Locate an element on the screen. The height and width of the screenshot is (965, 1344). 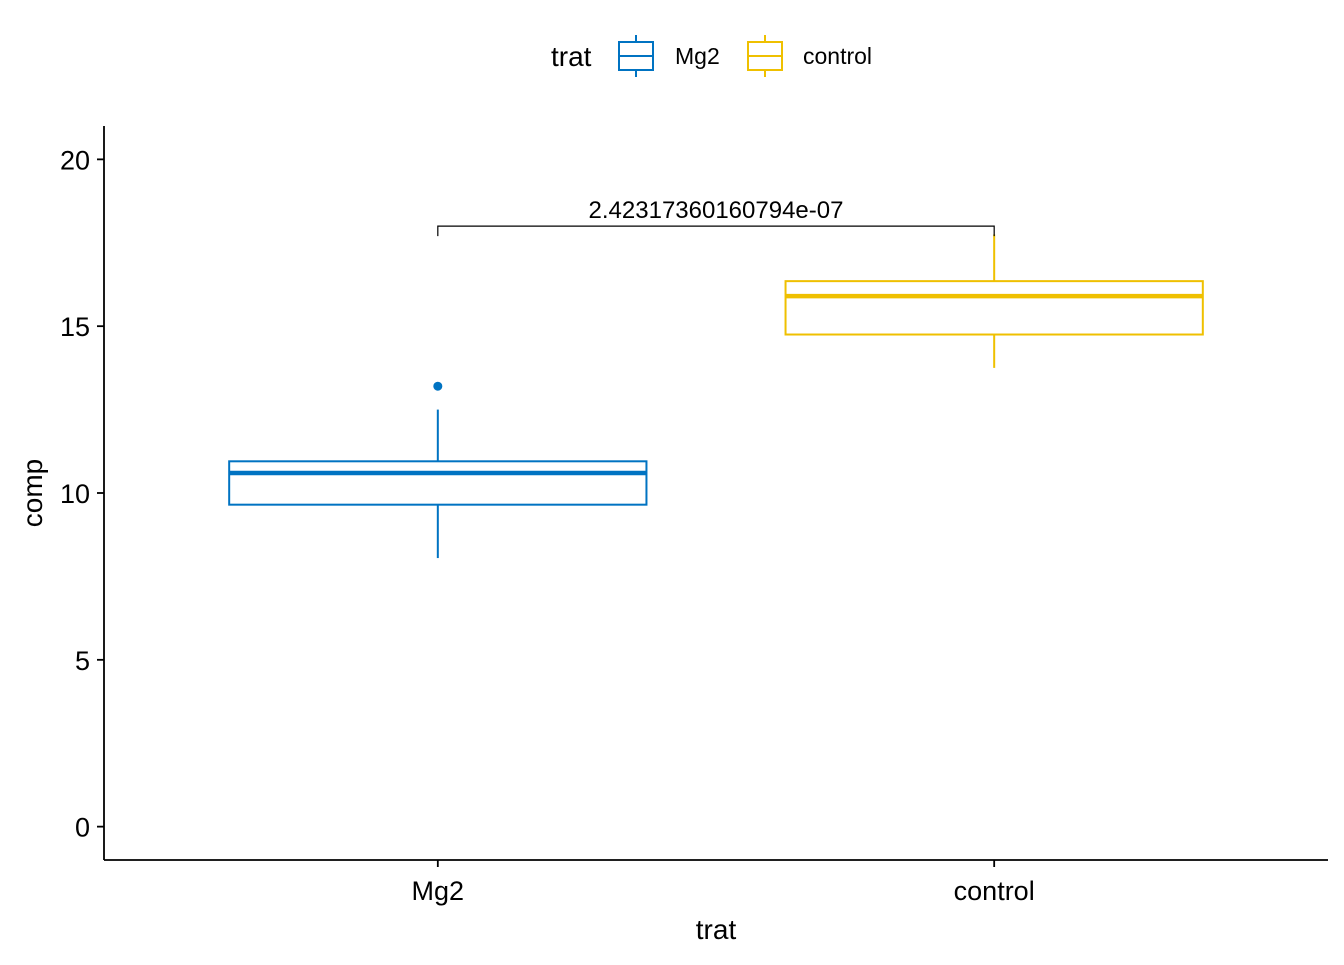
legend-item-mg2: Mg2 is located at coordinates (669, 56).